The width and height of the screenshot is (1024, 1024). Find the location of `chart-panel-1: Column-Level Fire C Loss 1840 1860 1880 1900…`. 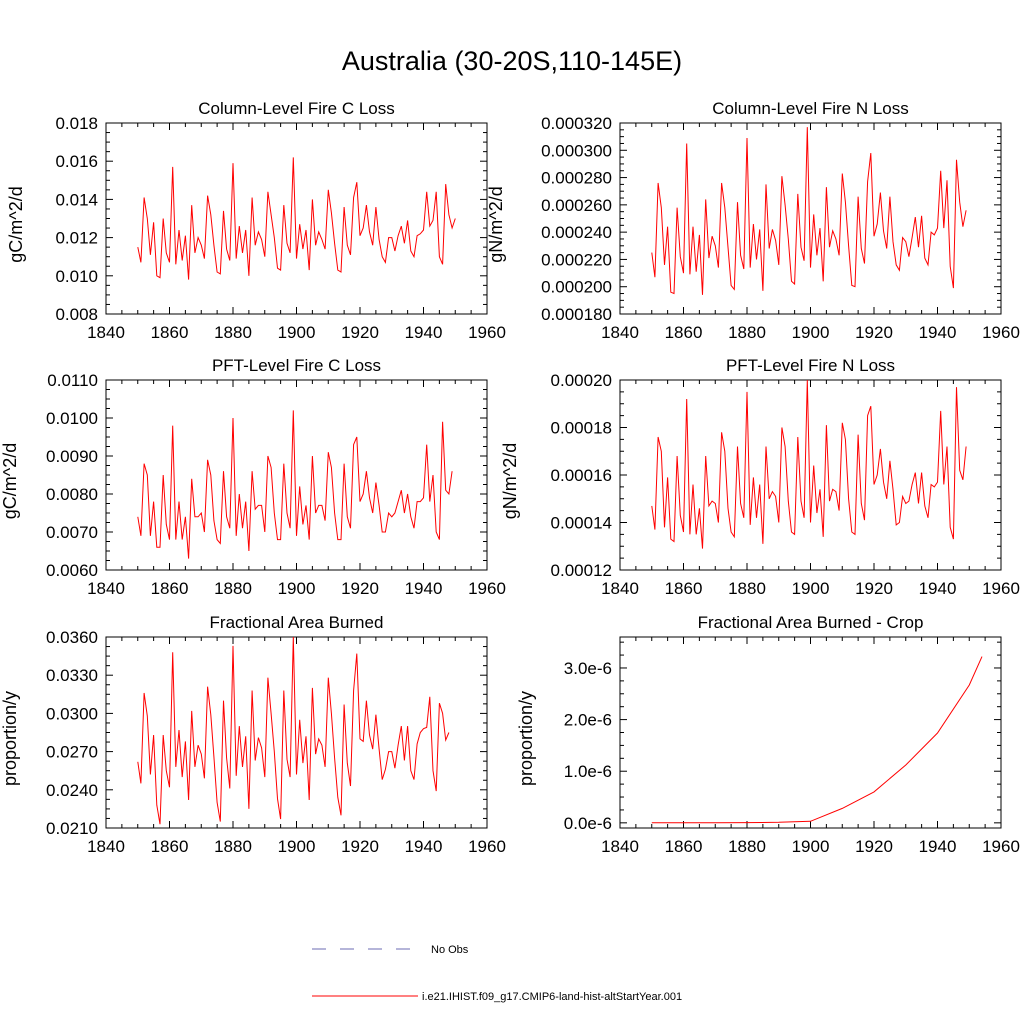

chart-panel-1: Column-Level Fire C Loss 1840 1860 1880 1900… is located at coordinates (256, 220).